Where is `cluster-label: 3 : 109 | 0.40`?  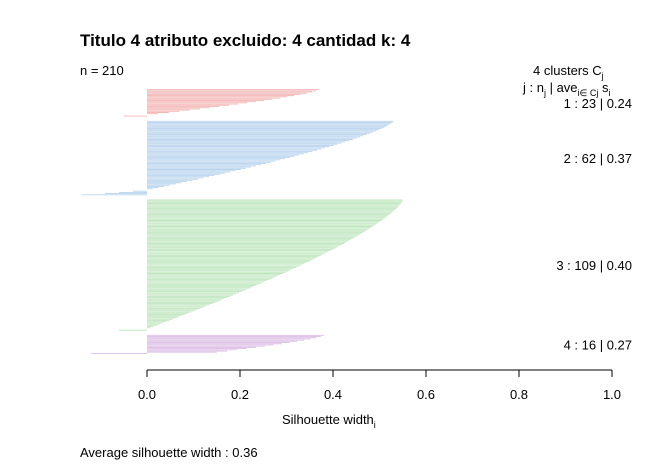 cluster-label: 3 : 109 | 0.40 is located at coordinates (594, 265).